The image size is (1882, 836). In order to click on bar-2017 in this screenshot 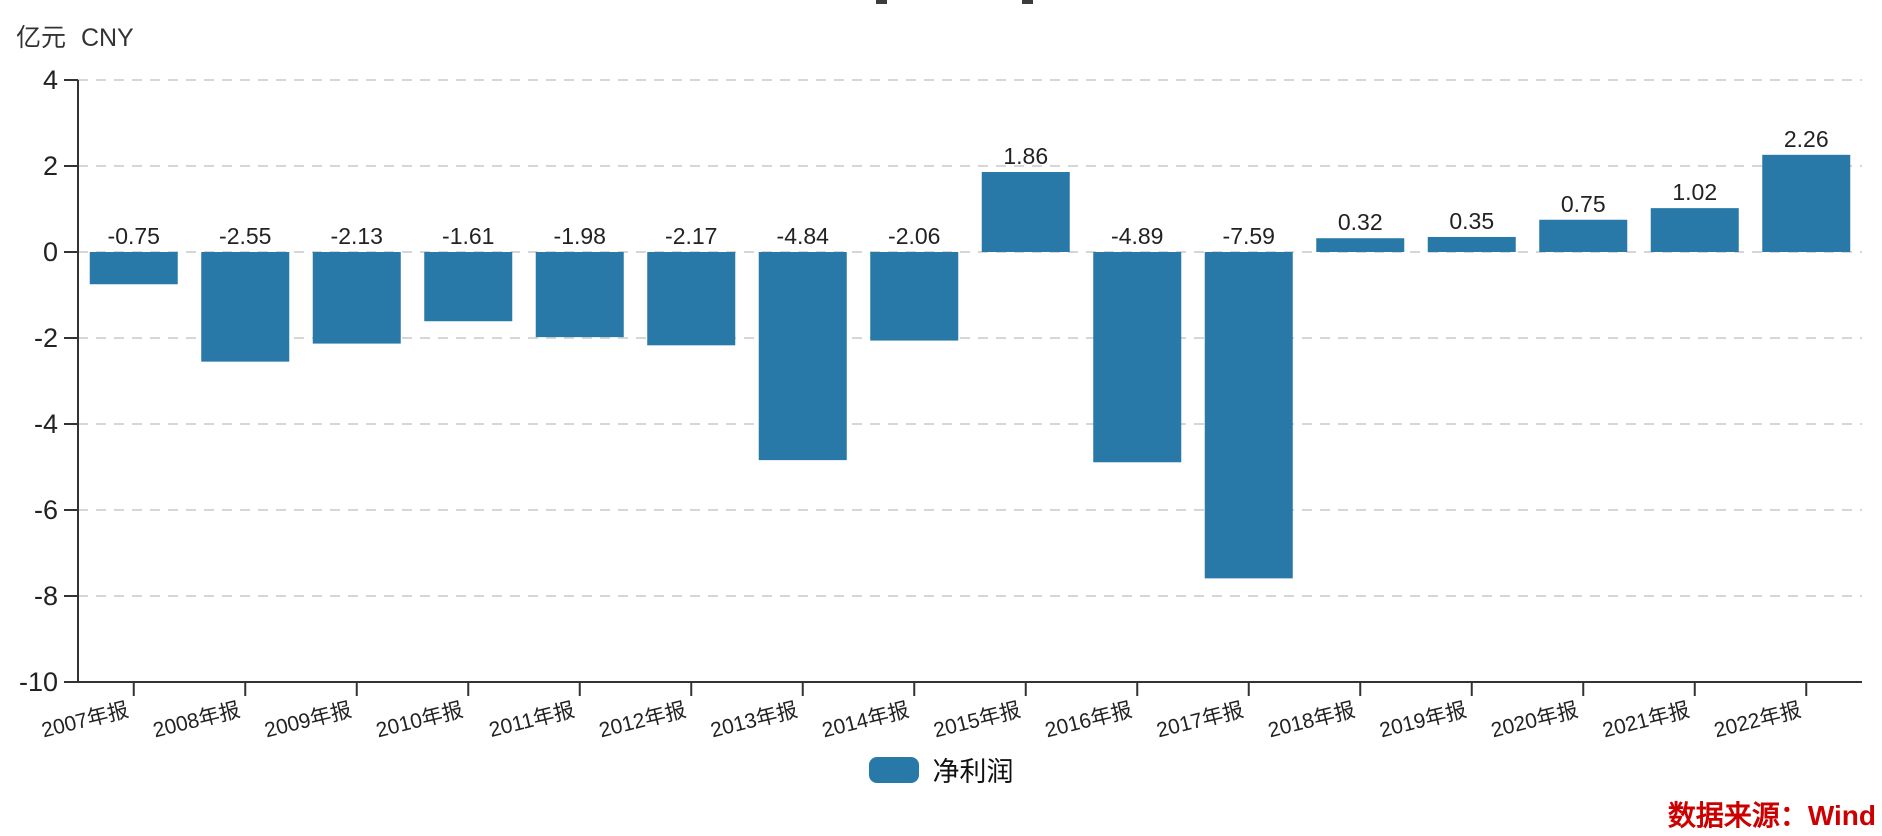, I will do `click(1248, 415)`.